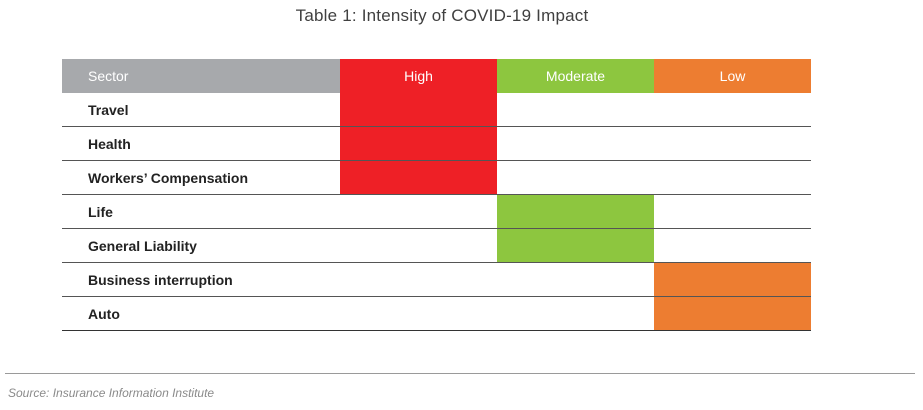 This screenshot has width=923, height=410. Describe the element at coordinates (201, 313) in the screenshot. I see `sector-name: Auto` at that location.